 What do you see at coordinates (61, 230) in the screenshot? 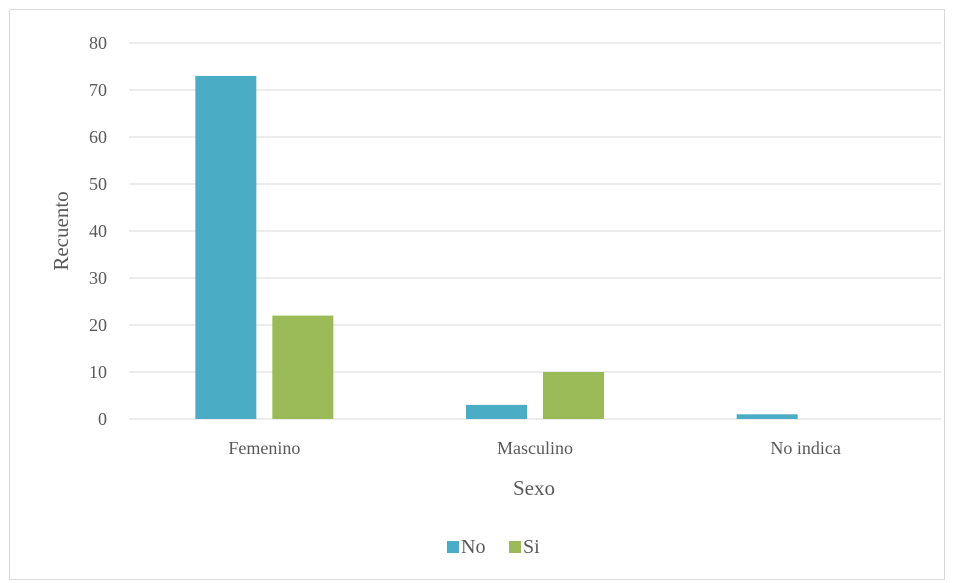
I see `y-axis-title: Recuento` at bounding box center [61, 230].